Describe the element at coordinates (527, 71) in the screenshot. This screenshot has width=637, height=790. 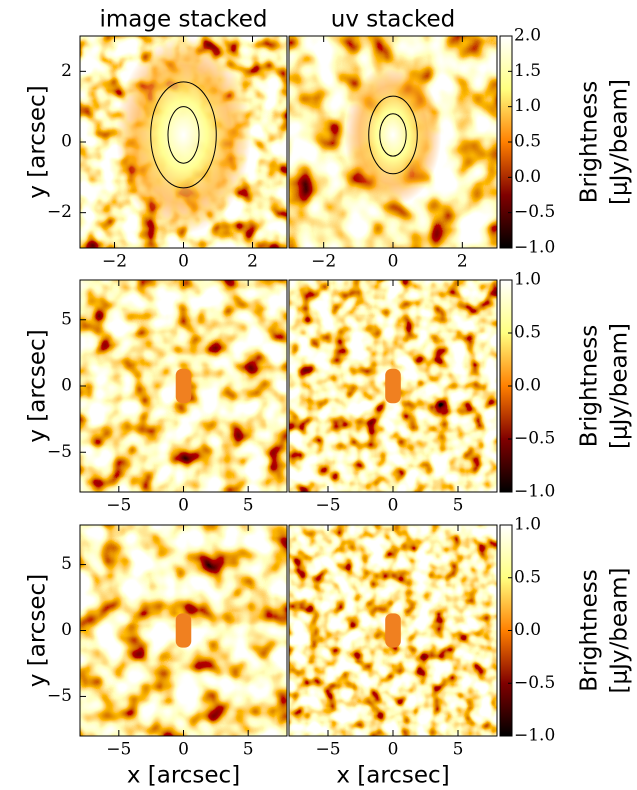
I see `colorbar-tick-label: 1.5` at that location.